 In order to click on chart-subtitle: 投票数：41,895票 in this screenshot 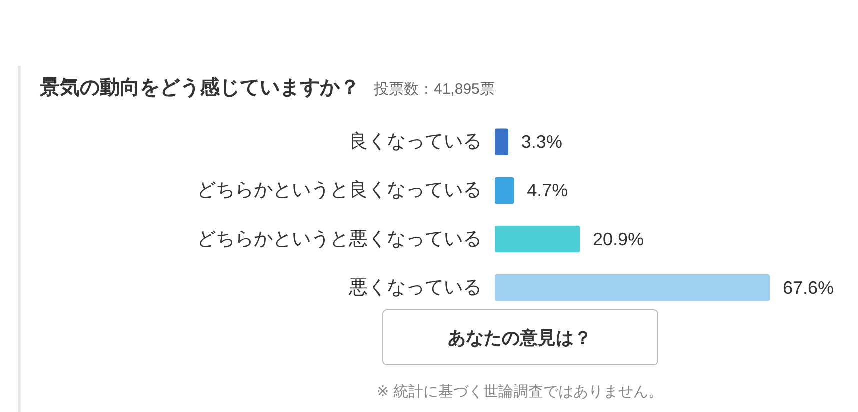, I will do `click(434, 89)`.